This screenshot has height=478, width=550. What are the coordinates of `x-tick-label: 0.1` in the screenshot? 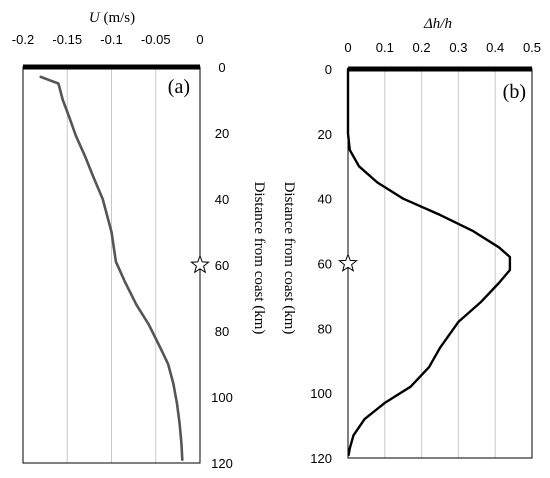 It's located at (385, 47).